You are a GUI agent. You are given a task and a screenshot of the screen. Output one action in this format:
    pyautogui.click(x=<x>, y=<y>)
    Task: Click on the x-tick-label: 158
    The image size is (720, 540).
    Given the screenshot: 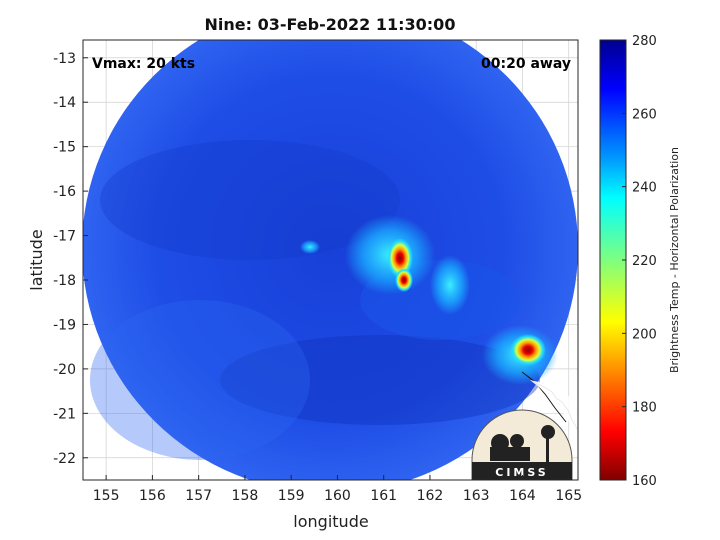 What is the action you would take?
    pyautogui.click(x=245, y=496)
    